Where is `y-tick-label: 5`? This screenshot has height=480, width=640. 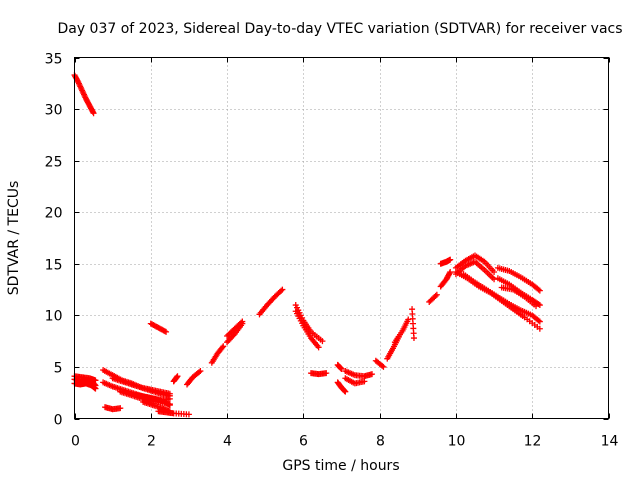
y-tick-label: 5 is located at coordinates (58, 369).